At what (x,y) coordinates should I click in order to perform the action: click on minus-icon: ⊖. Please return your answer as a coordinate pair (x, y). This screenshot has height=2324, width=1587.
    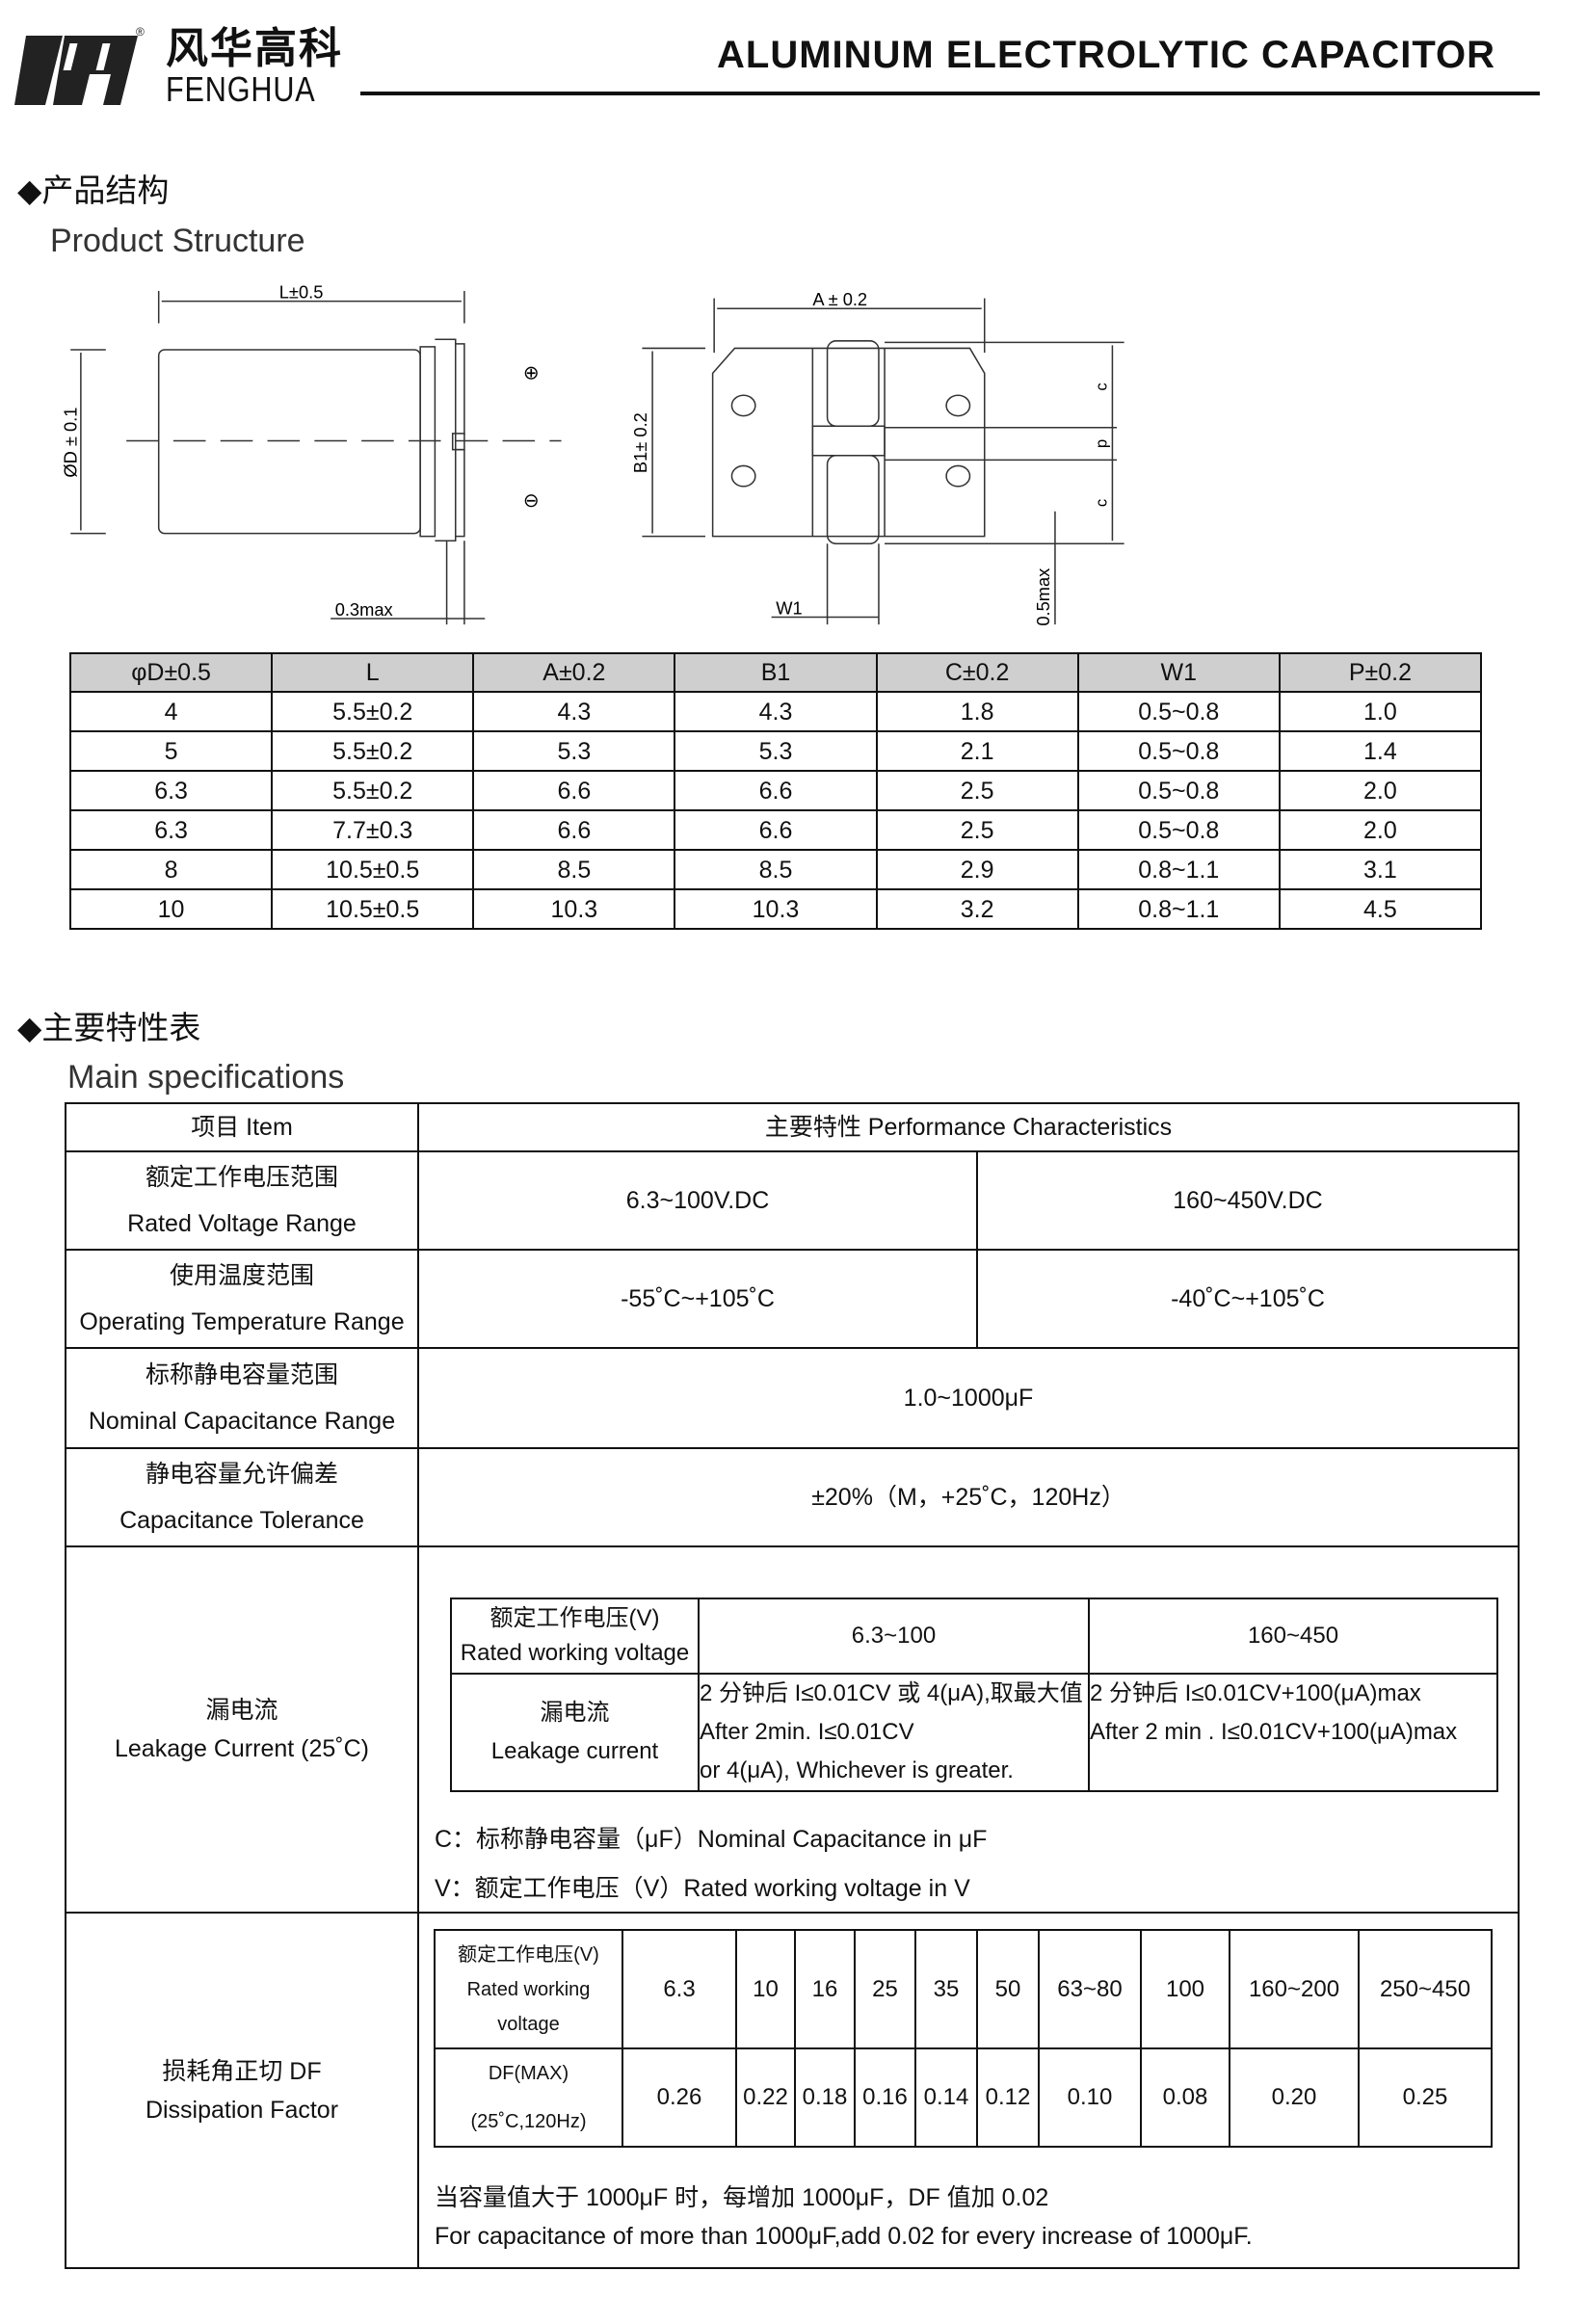
    Looking at the image, I should click on (531, 501).